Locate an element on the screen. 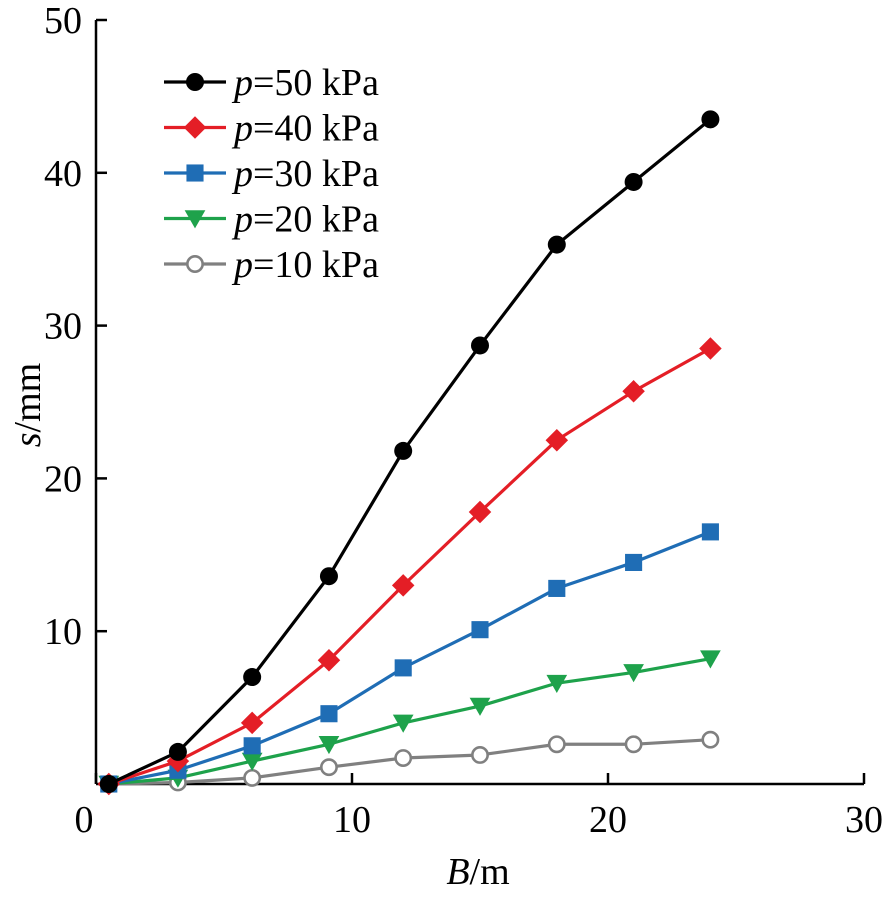 The height and width of the screenshot is (900, 886). x-tick-label: 20 is located at coordinates (608, 820).